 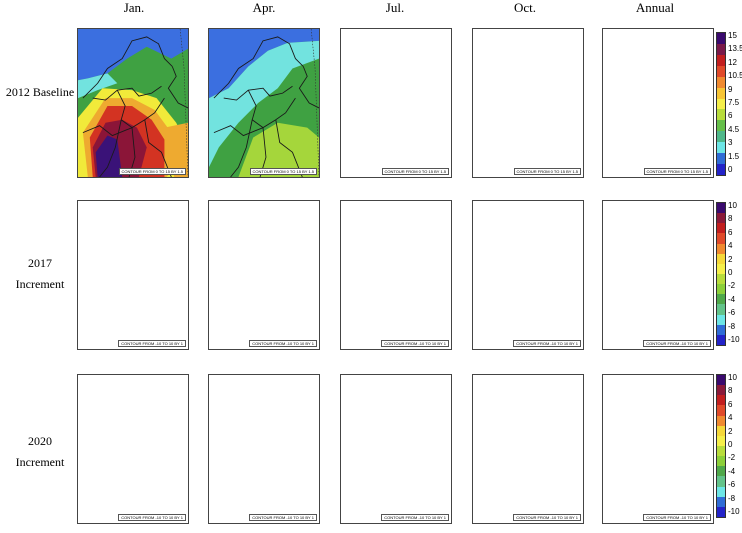 I want to click on map-2017-apr: CONTOUR FROM -10 TO 10 BY 1, so click(x=264, y=275).